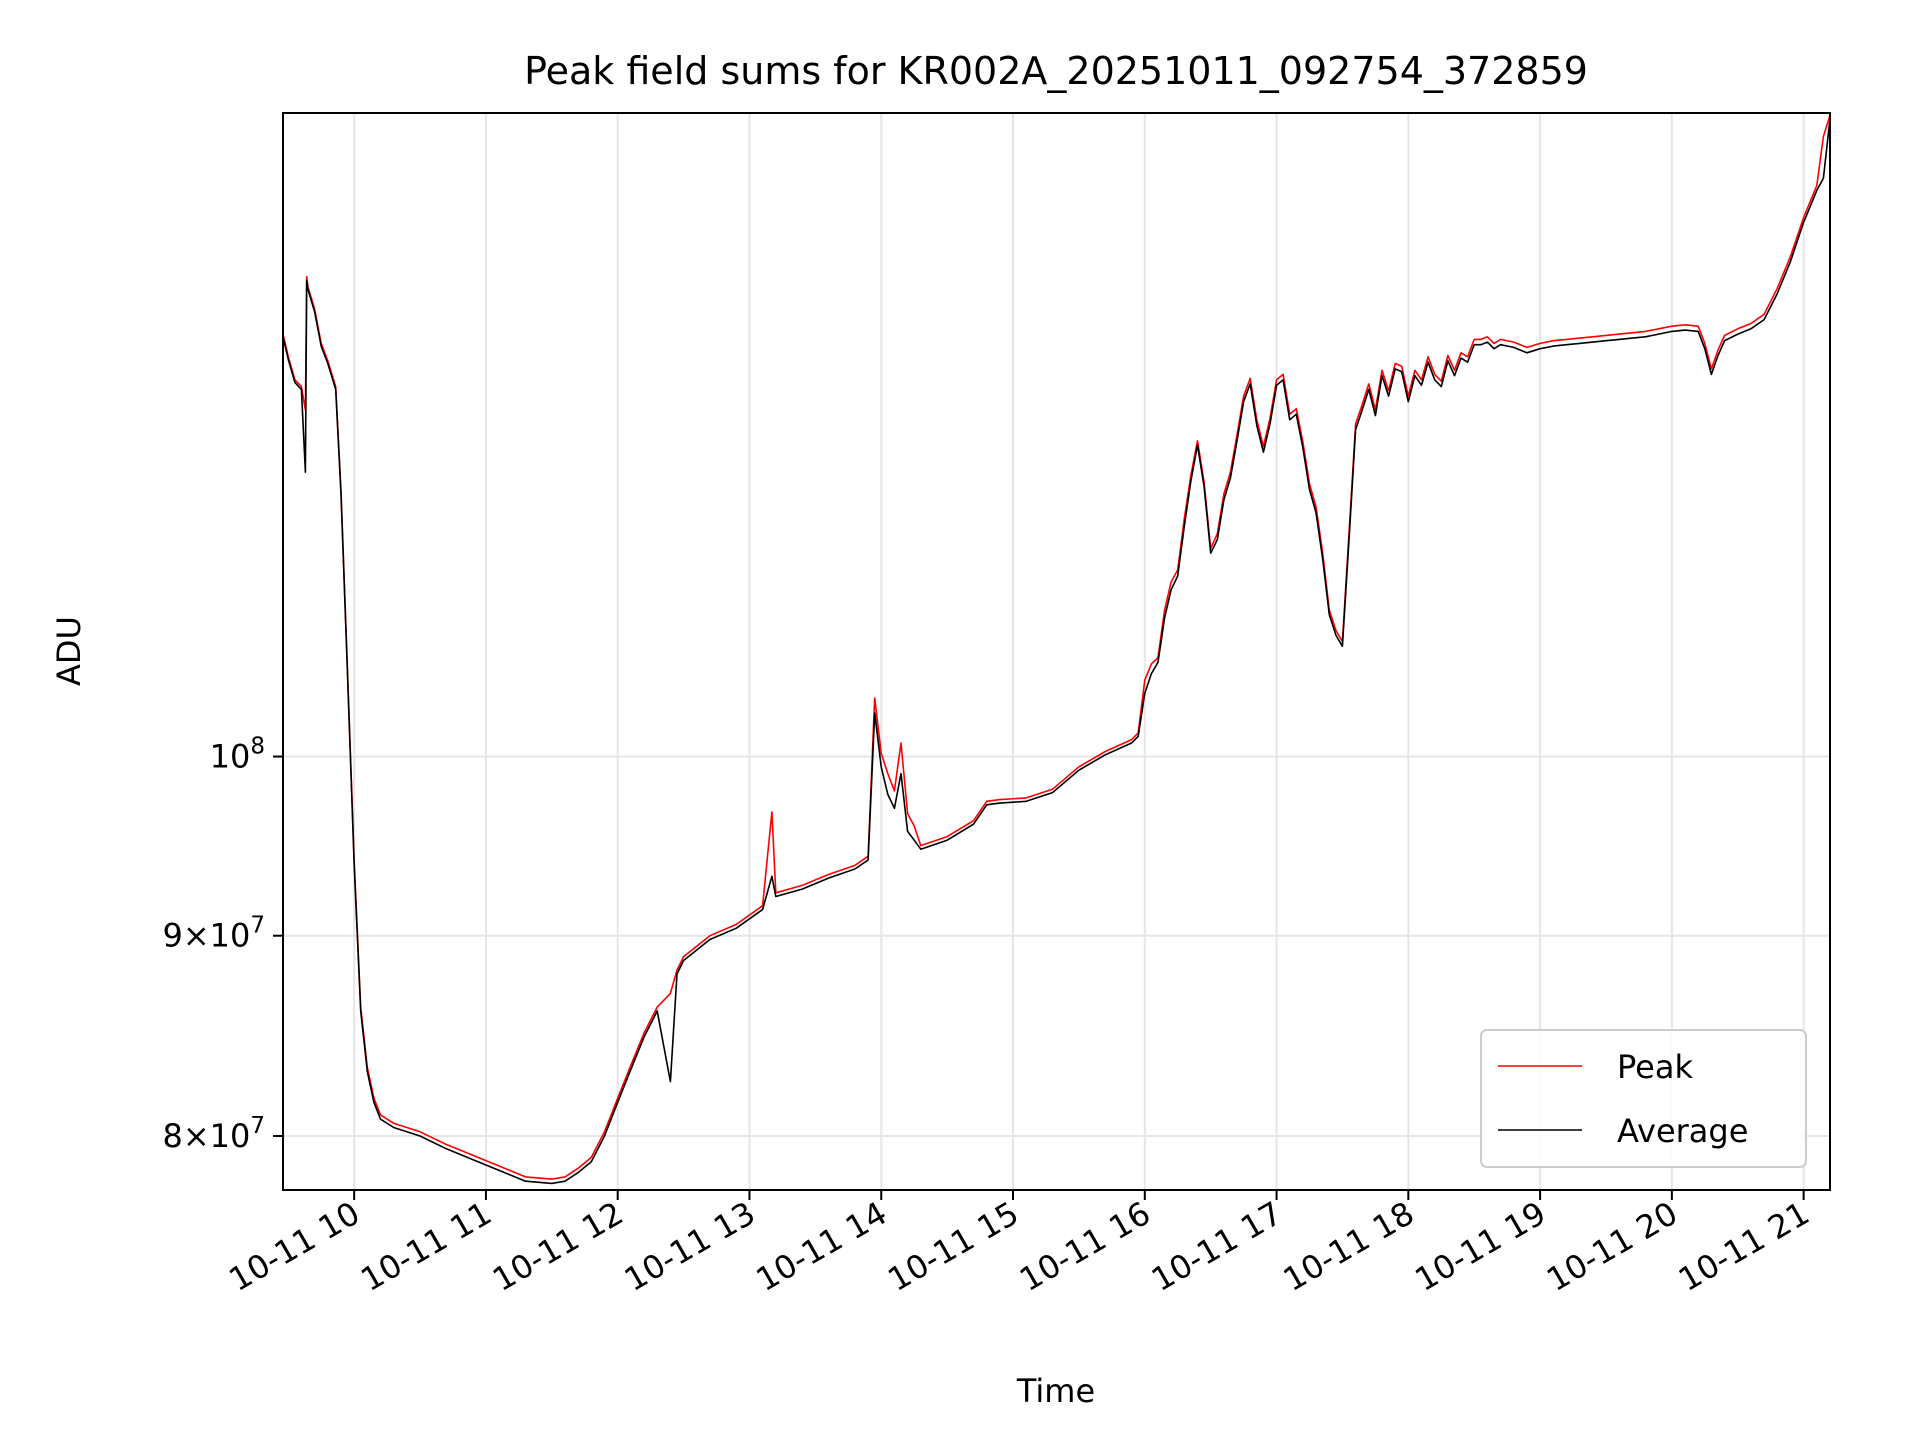 The image size is (1920, 1440). What do you see at coordinates (69, 651) in the screenshot?
I see `y-axis-label: ADU` at bounding box center [69, 651].